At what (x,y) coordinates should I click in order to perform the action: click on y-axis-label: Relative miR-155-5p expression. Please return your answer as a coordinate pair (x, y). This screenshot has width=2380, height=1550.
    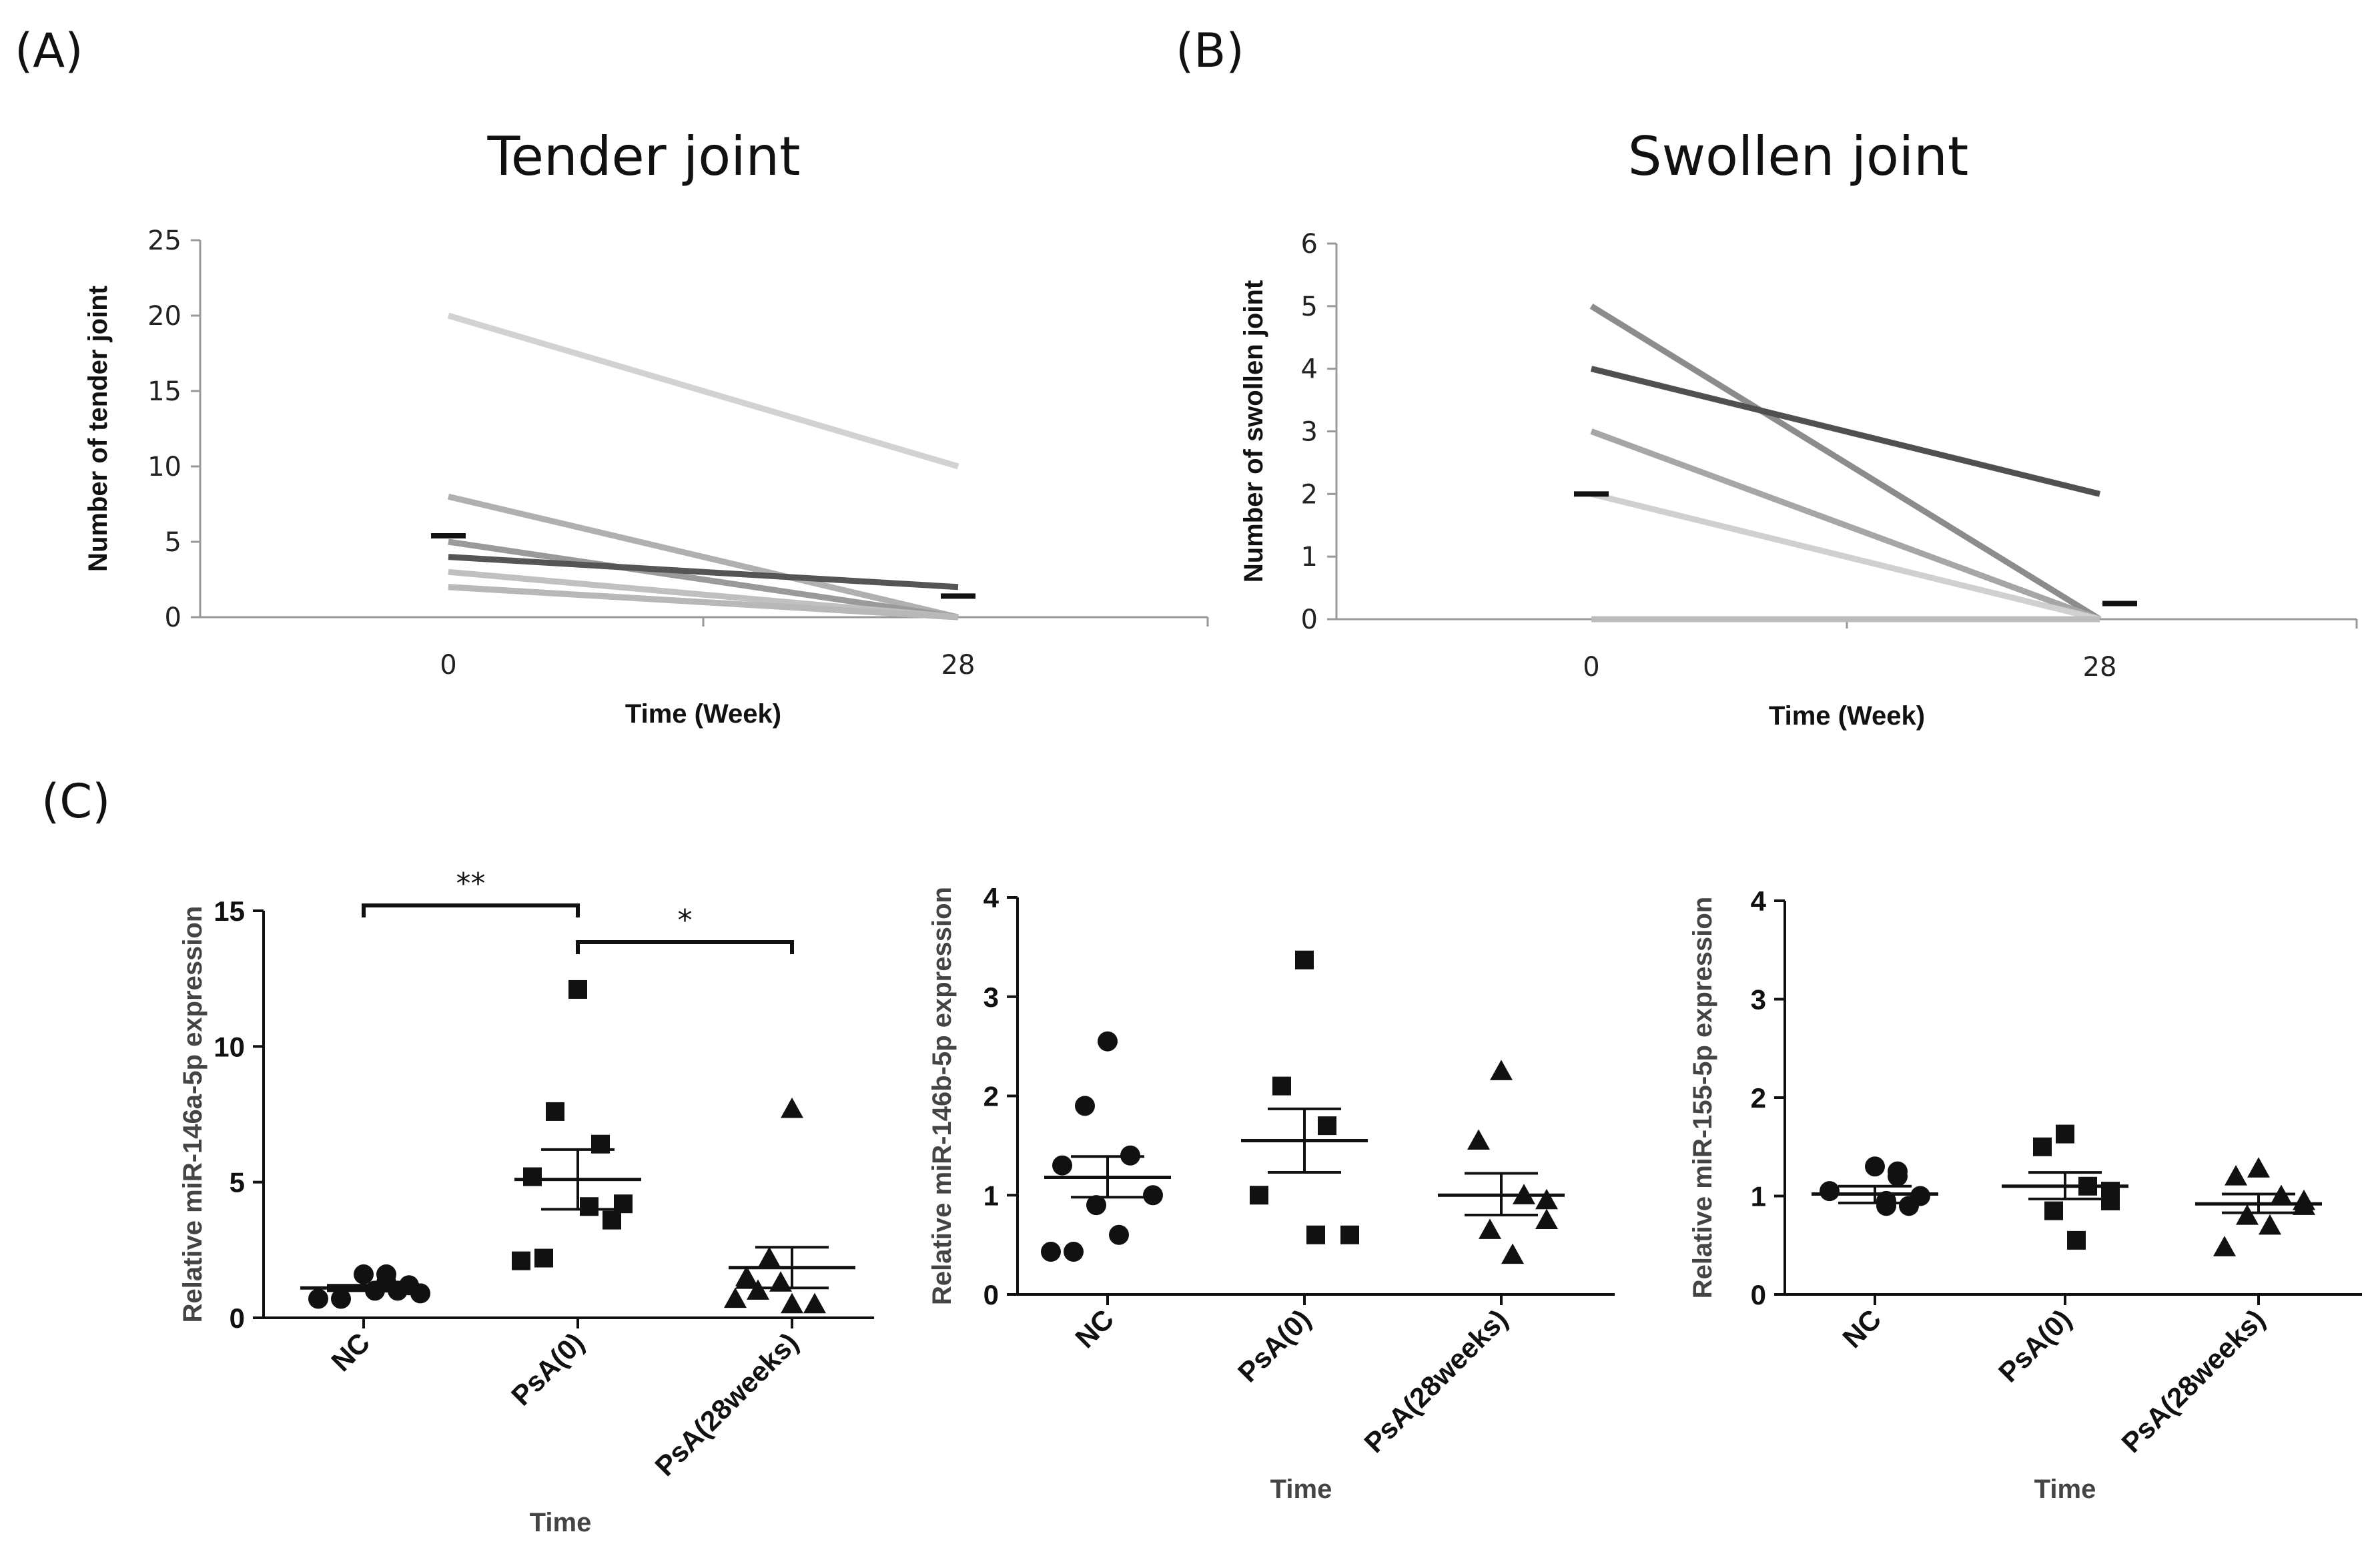
    Looking at the image, I should click on (1702, 1097).